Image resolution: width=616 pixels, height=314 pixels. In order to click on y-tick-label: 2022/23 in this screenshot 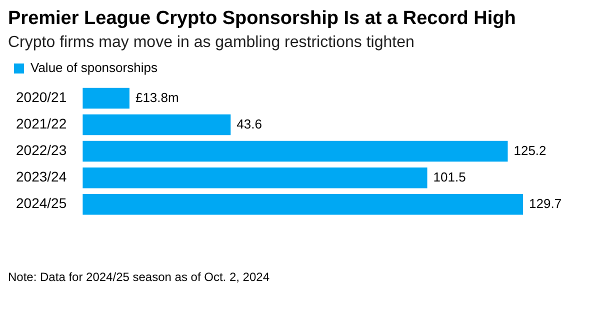, I will do `click(41, 150)`.